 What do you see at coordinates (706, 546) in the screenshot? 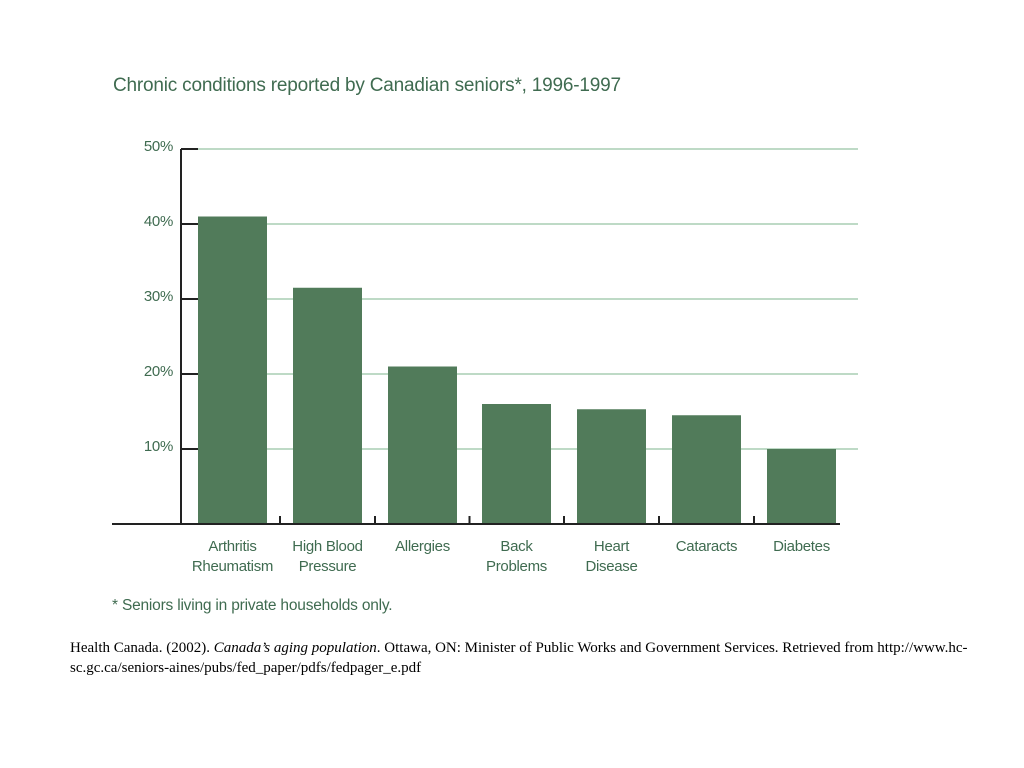
I see `x-category-label: Cataracts` at bounding box center [706, 546].